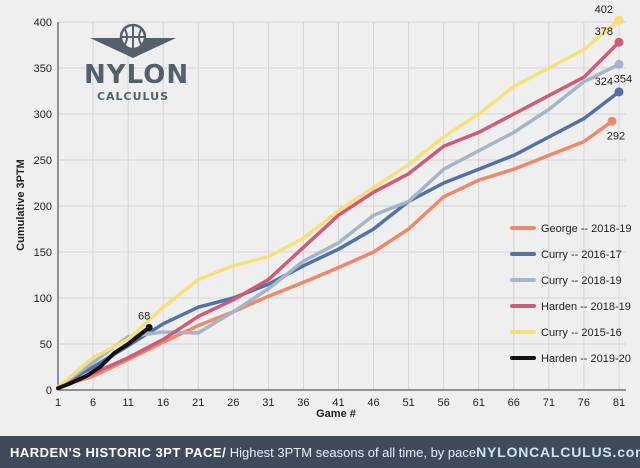  Describe the element at coordinates (93, 403) in the screenshot. I see `x-tick-label: 6` at that location.